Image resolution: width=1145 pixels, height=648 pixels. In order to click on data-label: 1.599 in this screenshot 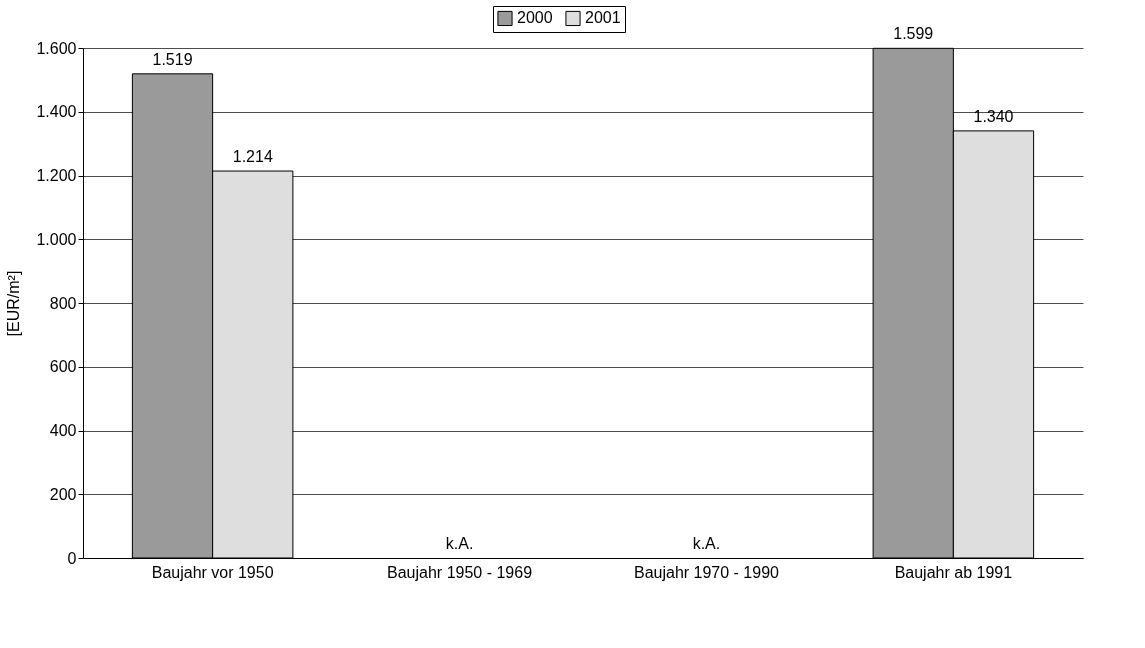, I will do `click(913, 34)`.